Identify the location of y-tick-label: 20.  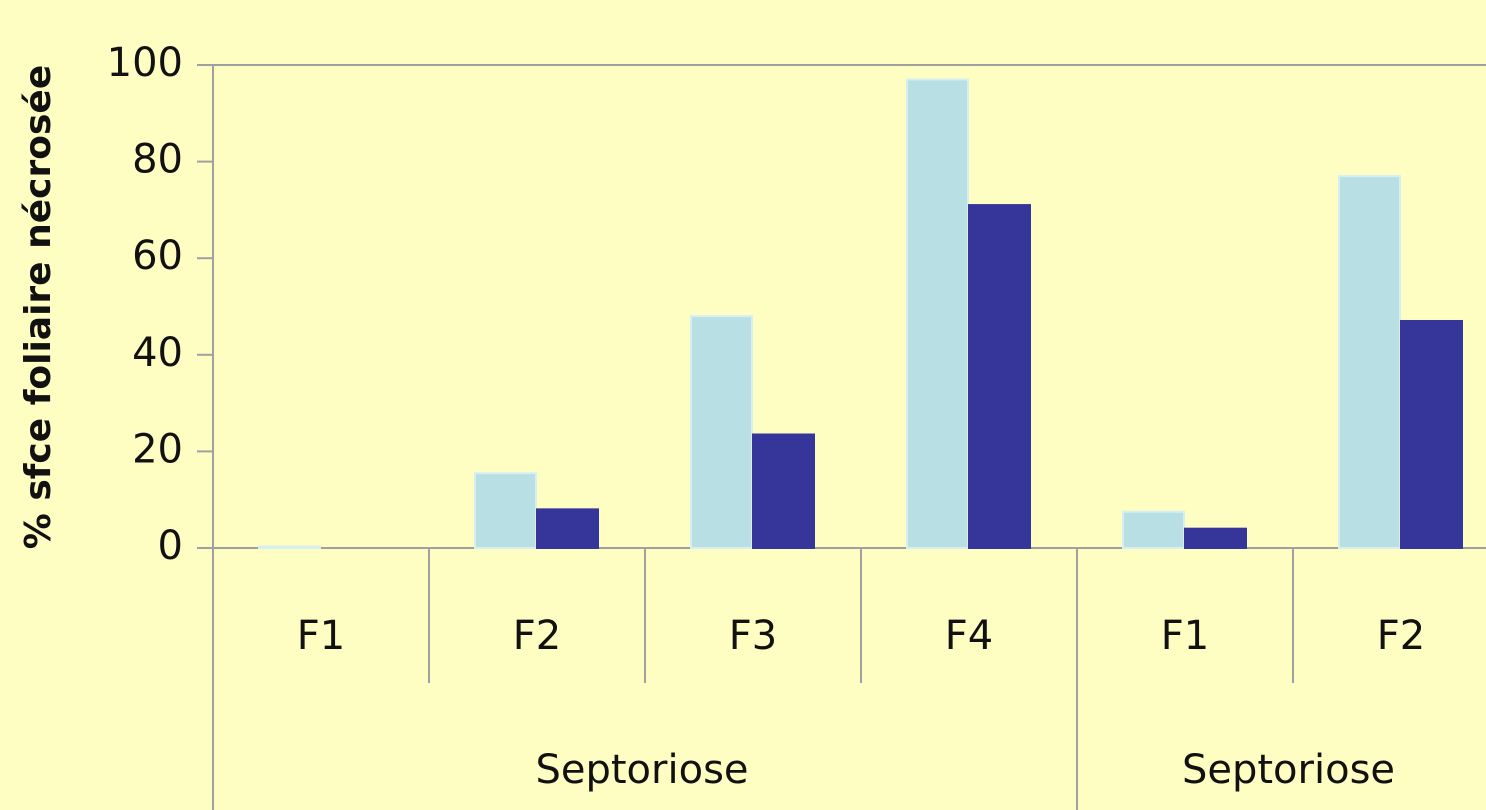
(157, 449).